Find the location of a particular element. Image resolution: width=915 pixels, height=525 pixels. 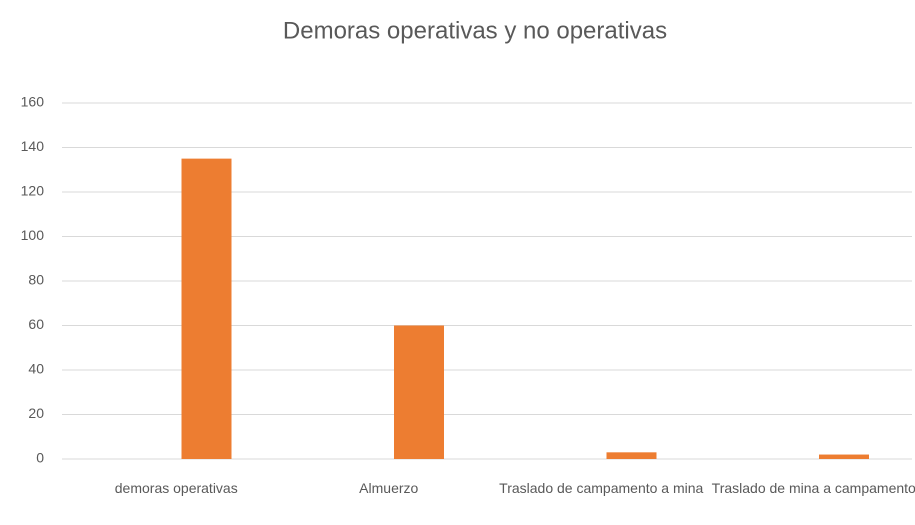

y-tick-label: 20 is located at coordinates (36, 413).